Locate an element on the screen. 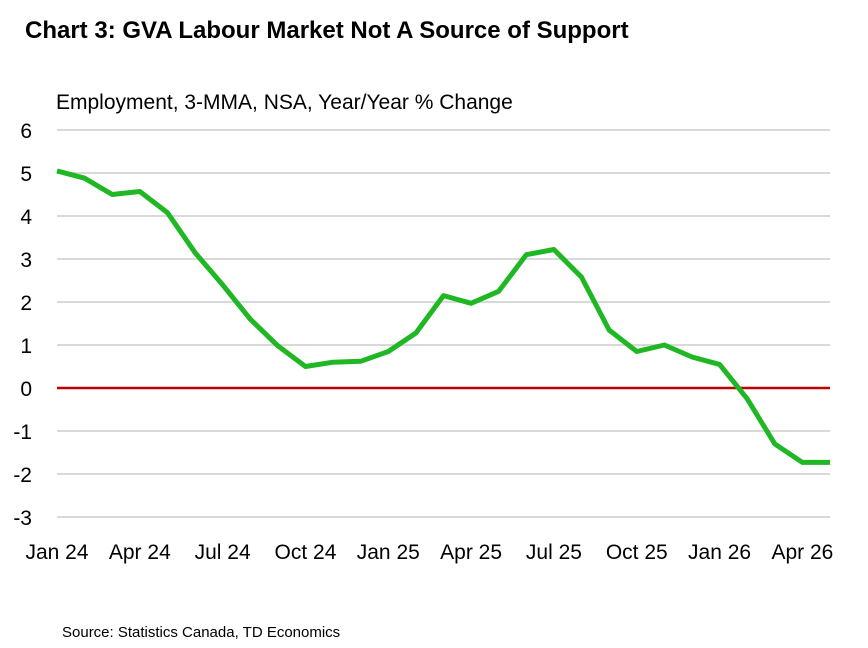 The image size is (868, 648). x-tick-label: Apr 26 is located at coordinates (802, 552).